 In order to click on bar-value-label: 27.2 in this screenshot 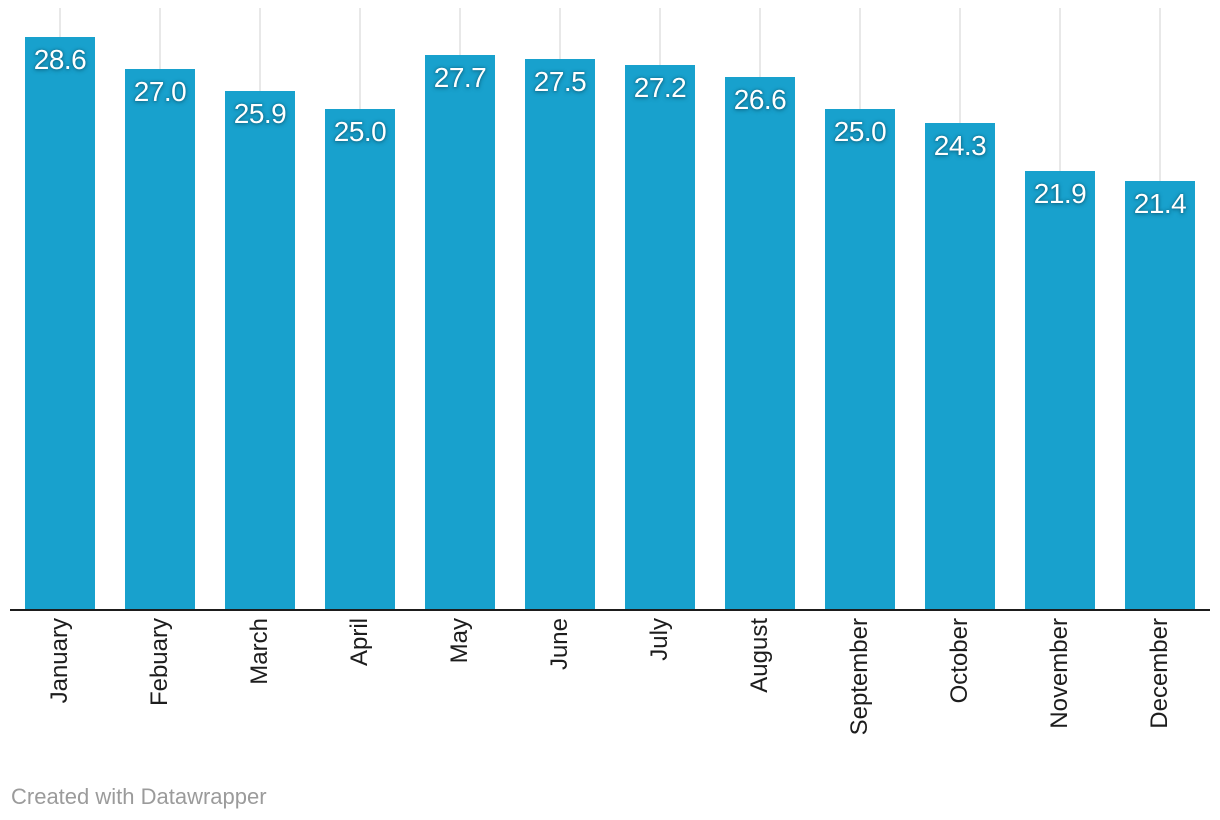, I will do `click(660, 87)`.